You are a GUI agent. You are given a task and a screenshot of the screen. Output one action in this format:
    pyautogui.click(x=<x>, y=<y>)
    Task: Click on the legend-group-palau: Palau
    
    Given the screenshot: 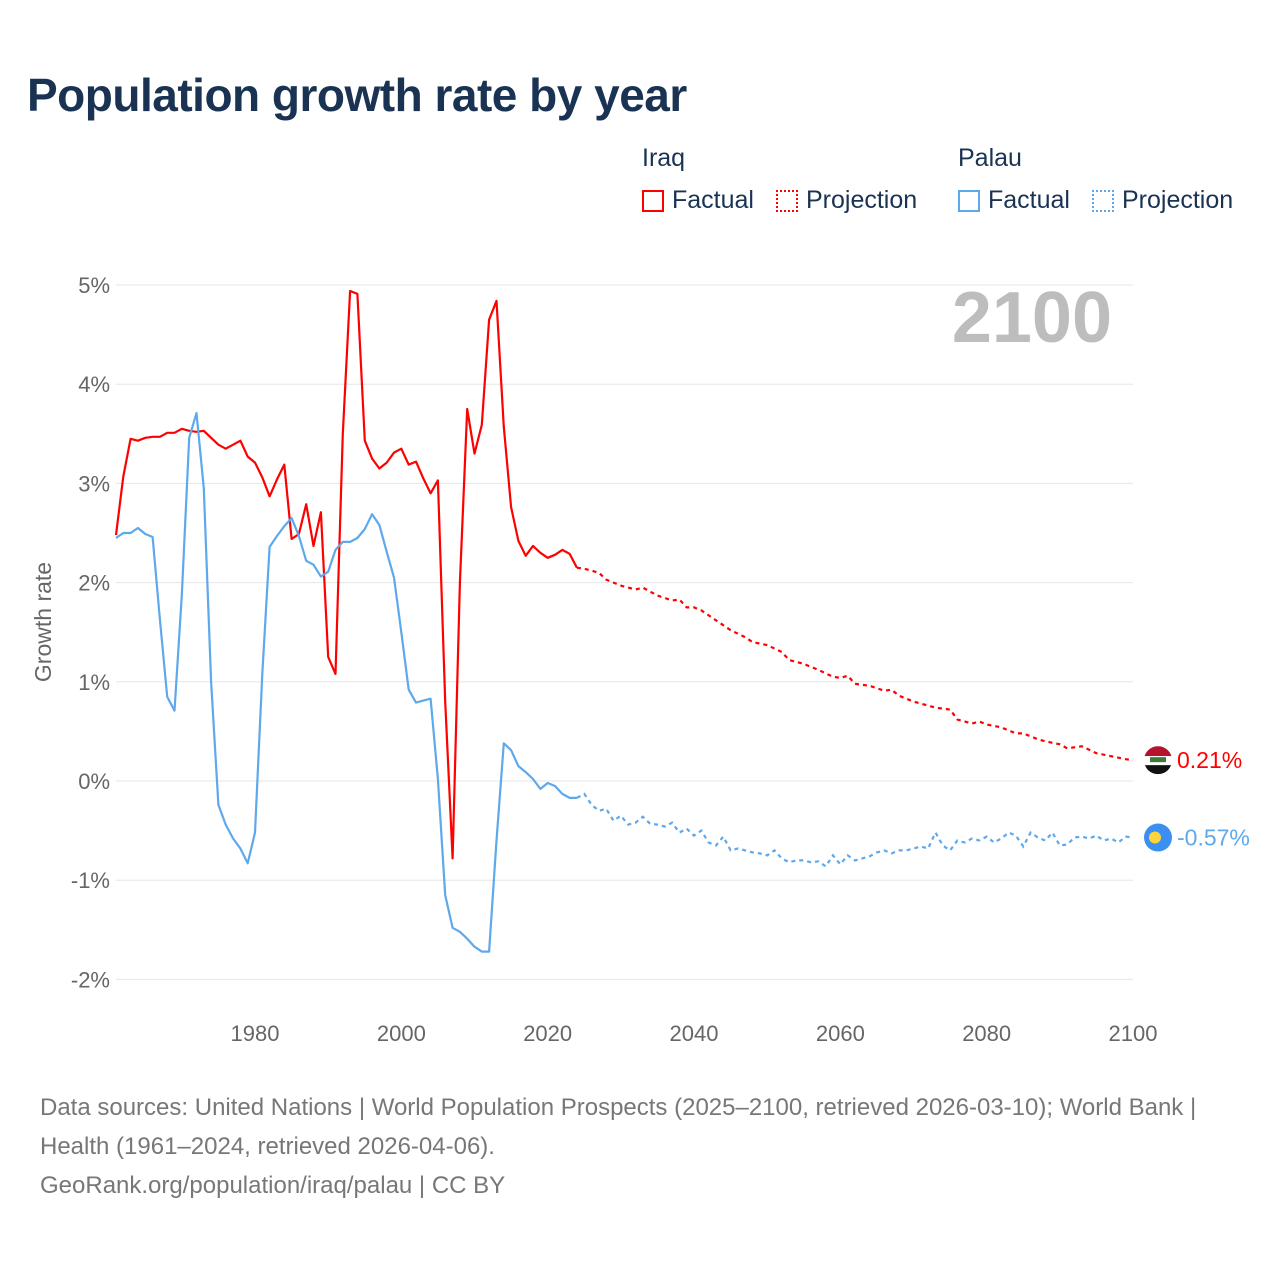 What is the action you would take?
    pyautogui.click(x=990, y=158)
    